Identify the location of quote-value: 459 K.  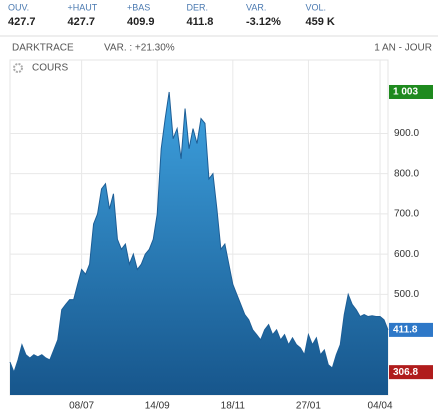
(320, 22).